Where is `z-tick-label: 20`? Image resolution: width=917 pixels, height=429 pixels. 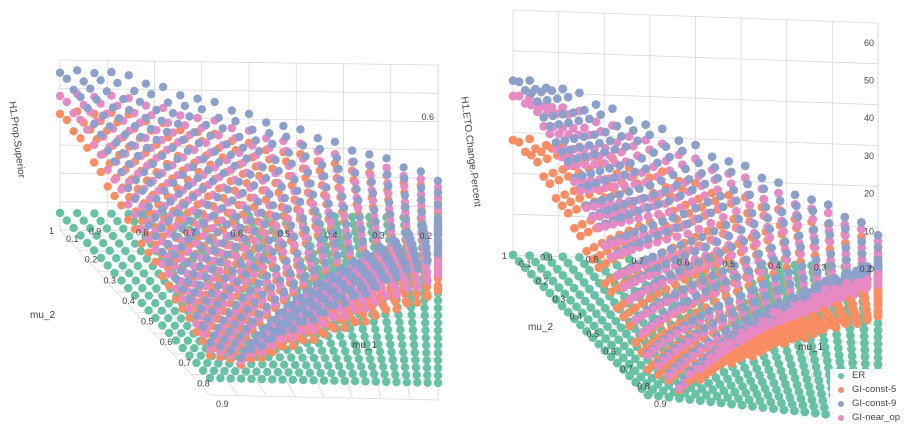 z-tick-label: 20 is located at coordinates (869, 194).